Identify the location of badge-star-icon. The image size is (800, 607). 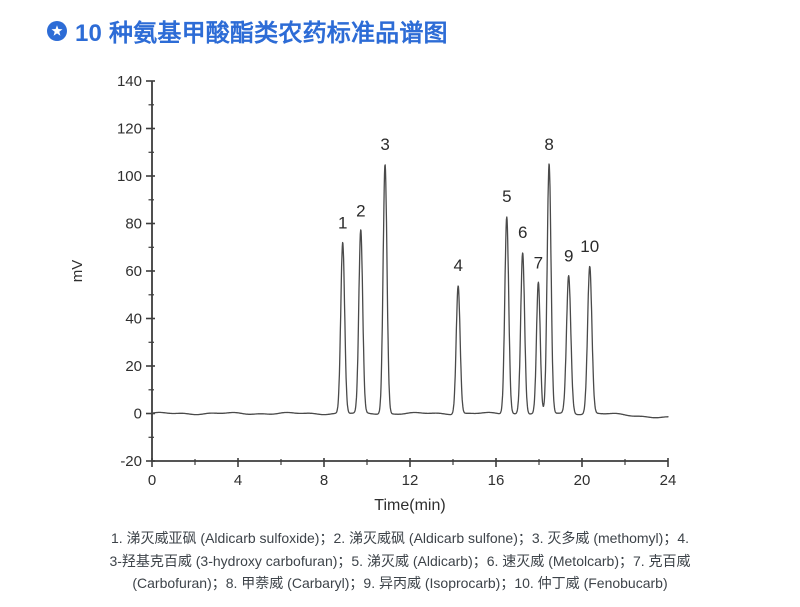
(57, 31).